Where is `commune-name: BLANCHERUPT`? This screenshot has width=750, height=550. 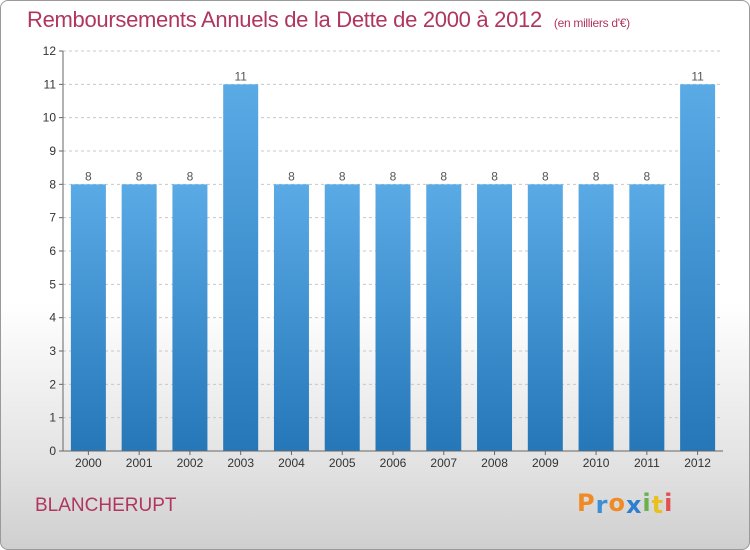 commune-name: BLANCHERUPT is located at coordinates (106, 505).